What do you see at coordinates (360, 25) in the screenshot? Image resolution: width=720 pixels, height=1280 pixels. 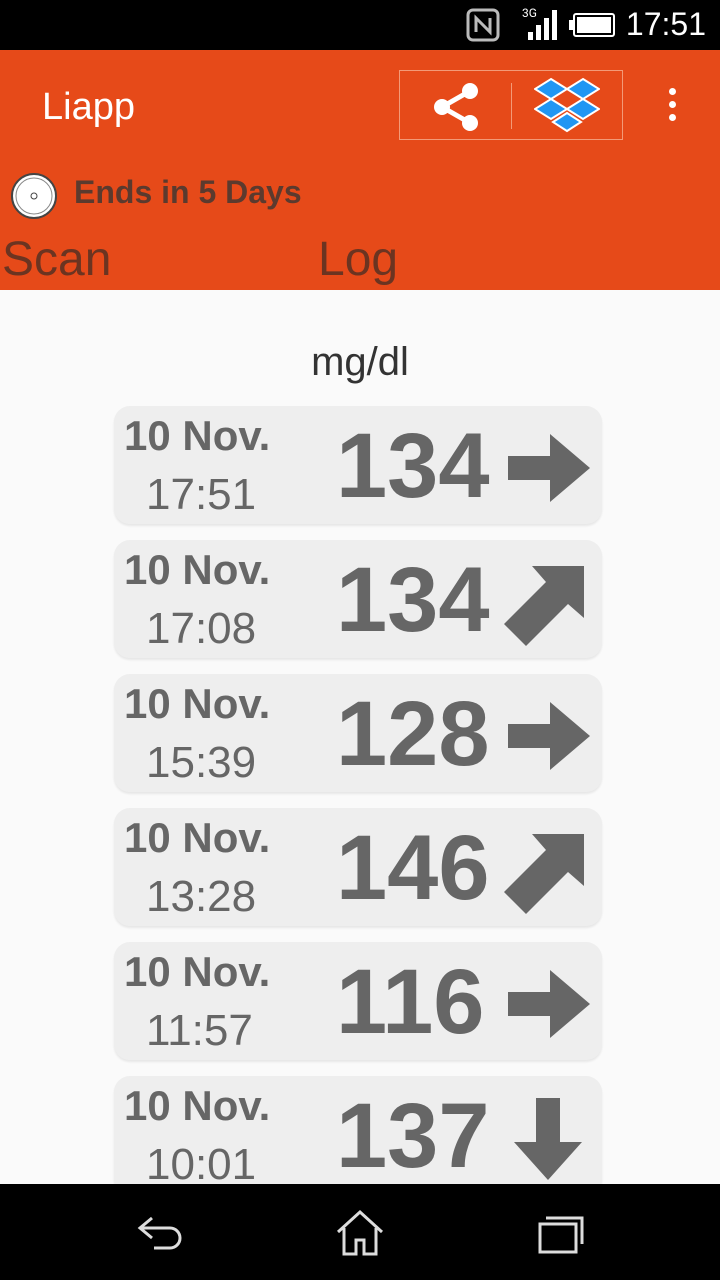 I see `status-bar: 3G 17:51` at bounding box center [360, 25].